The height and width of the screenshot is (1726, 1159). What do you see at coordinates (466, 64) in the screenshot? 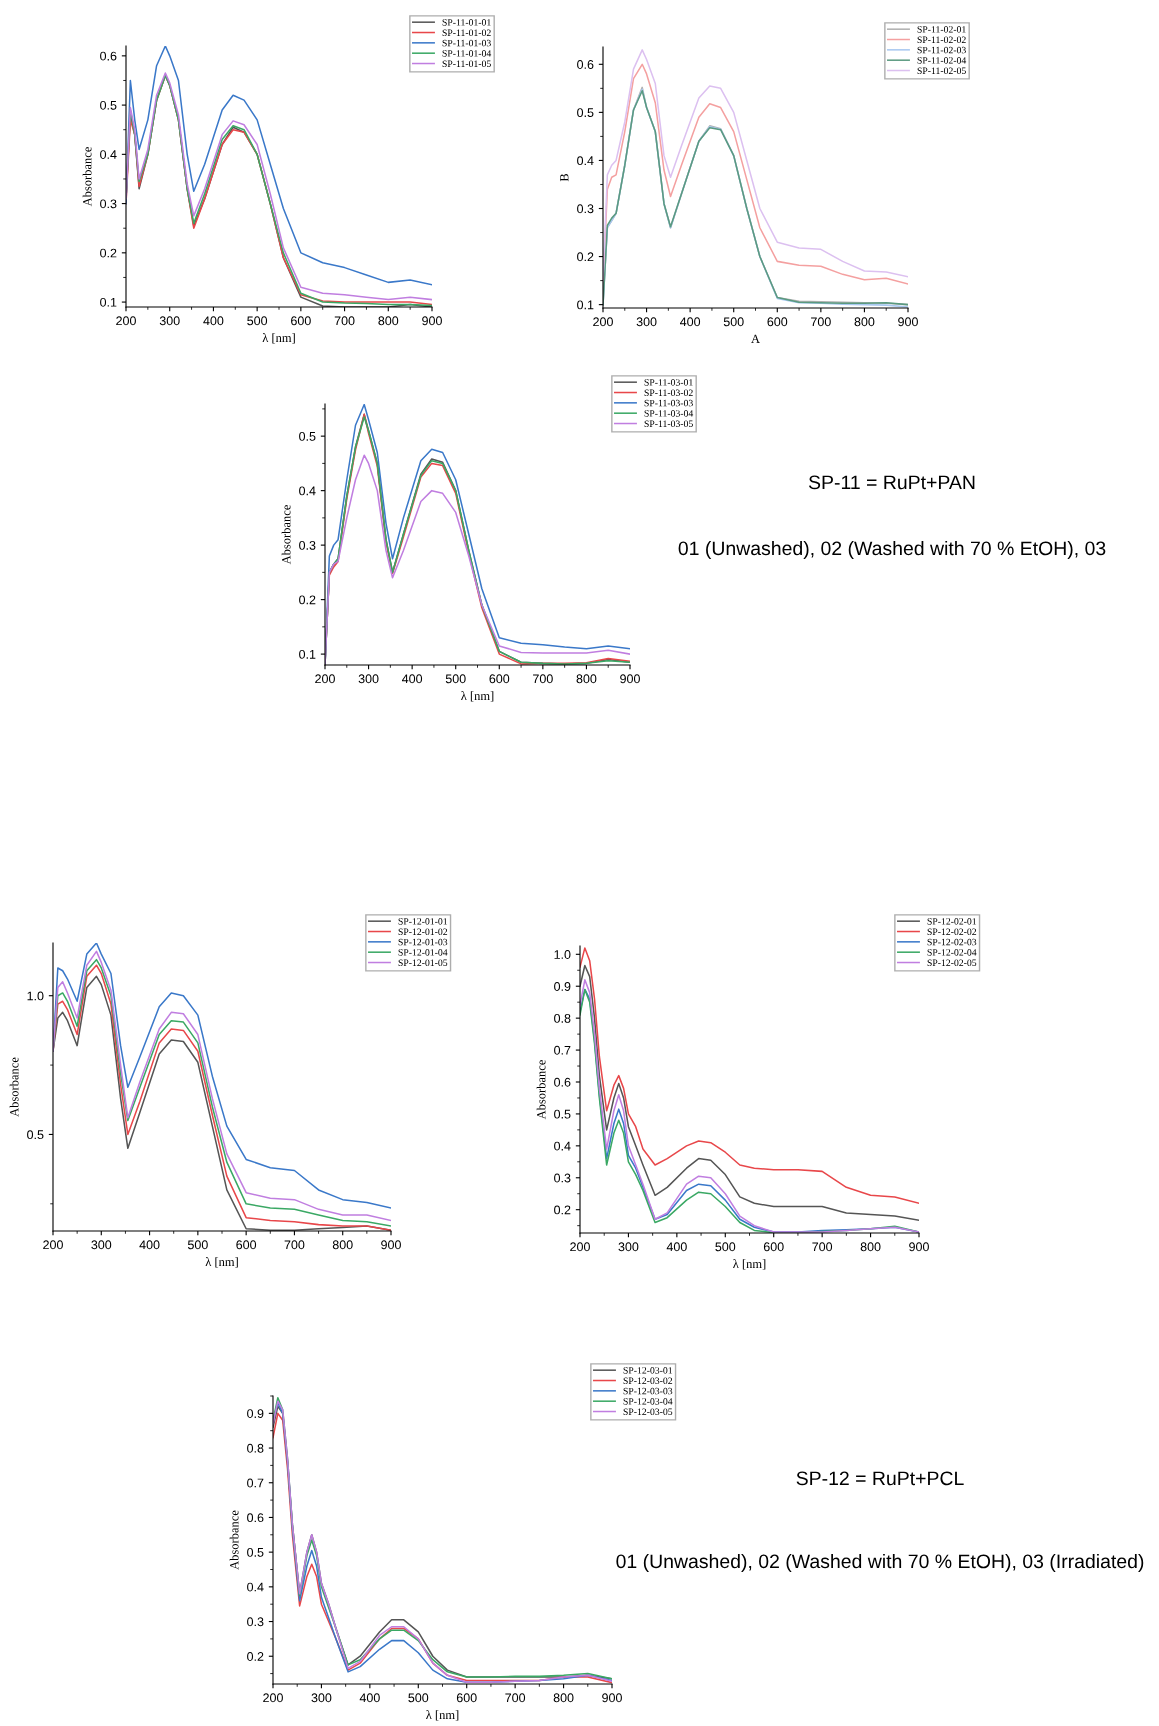
I see `legend-label: SP-11-01-05` at bounding box center [466, 64].